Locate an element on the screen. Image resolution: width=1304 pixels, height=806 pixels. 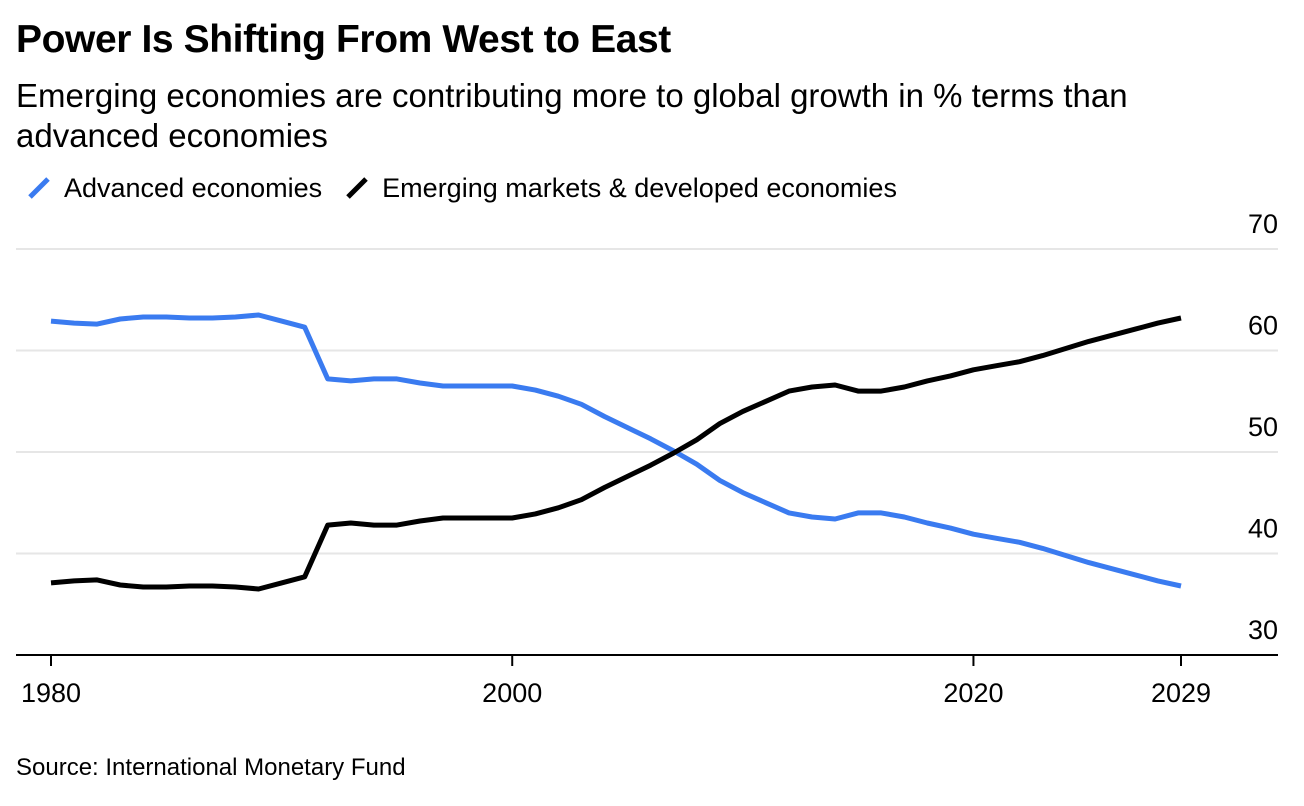
legend-swatch-emerging-icon is located at coordinates (357, 188).